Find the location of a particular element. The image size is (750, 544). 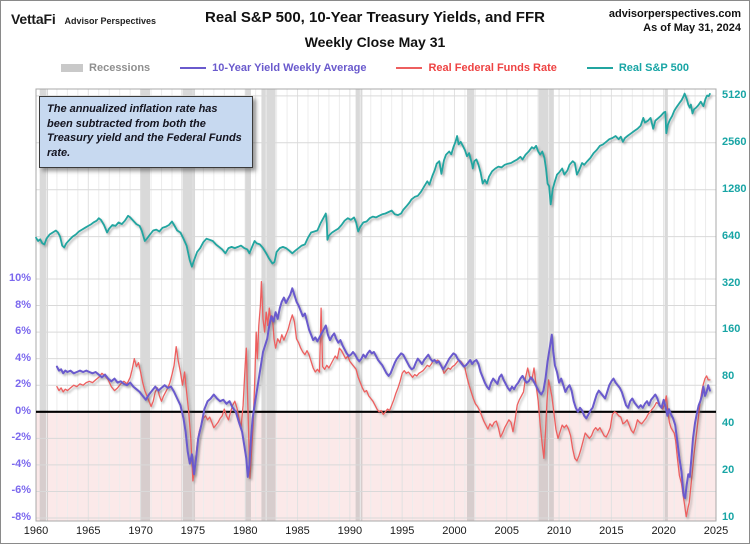

recession-swatch-icon is located at coordinates (72, 68).